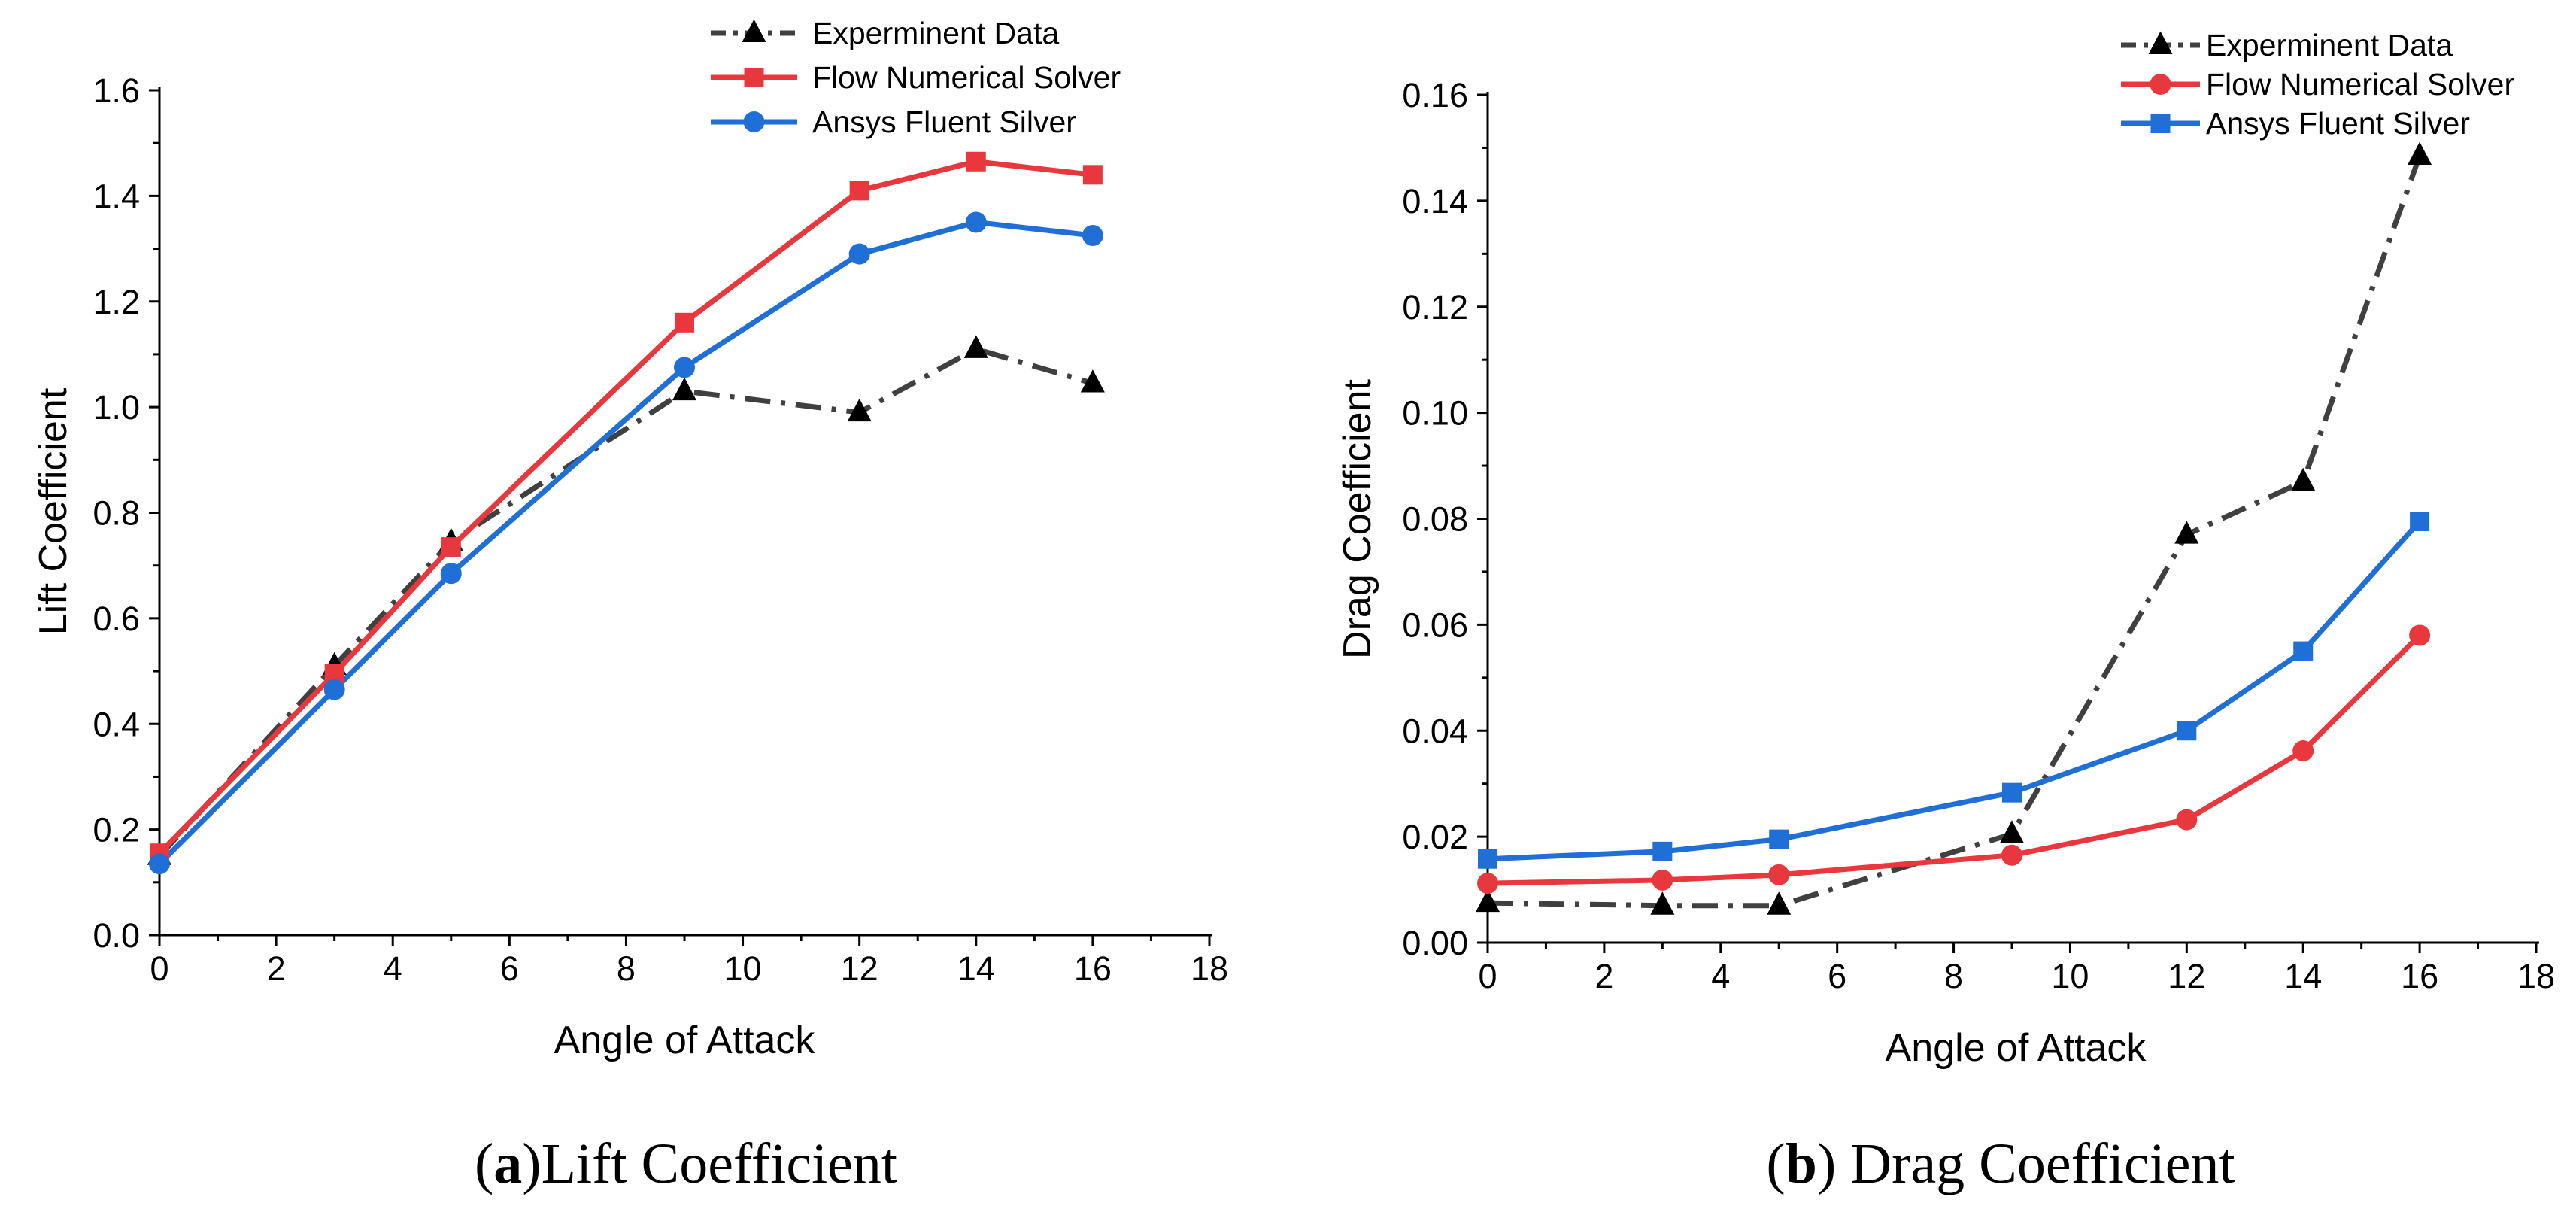 The image size is (2576, 1221). I want to click on lift-y-tick-label: 0.0, so click(116, 935).